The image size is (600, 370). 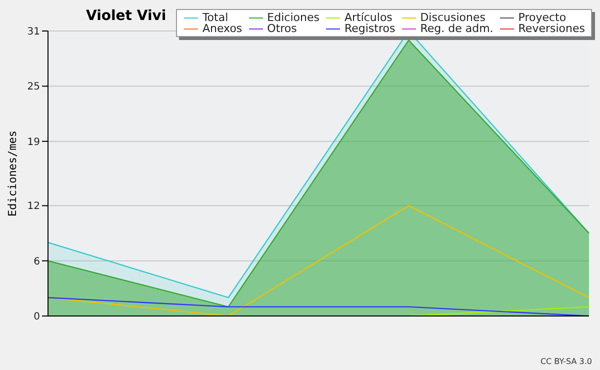 What do you see at coordinates (542, 17) in the screenshot?
I see `legend-label: Proyecto` at bounding box center [542, 17].